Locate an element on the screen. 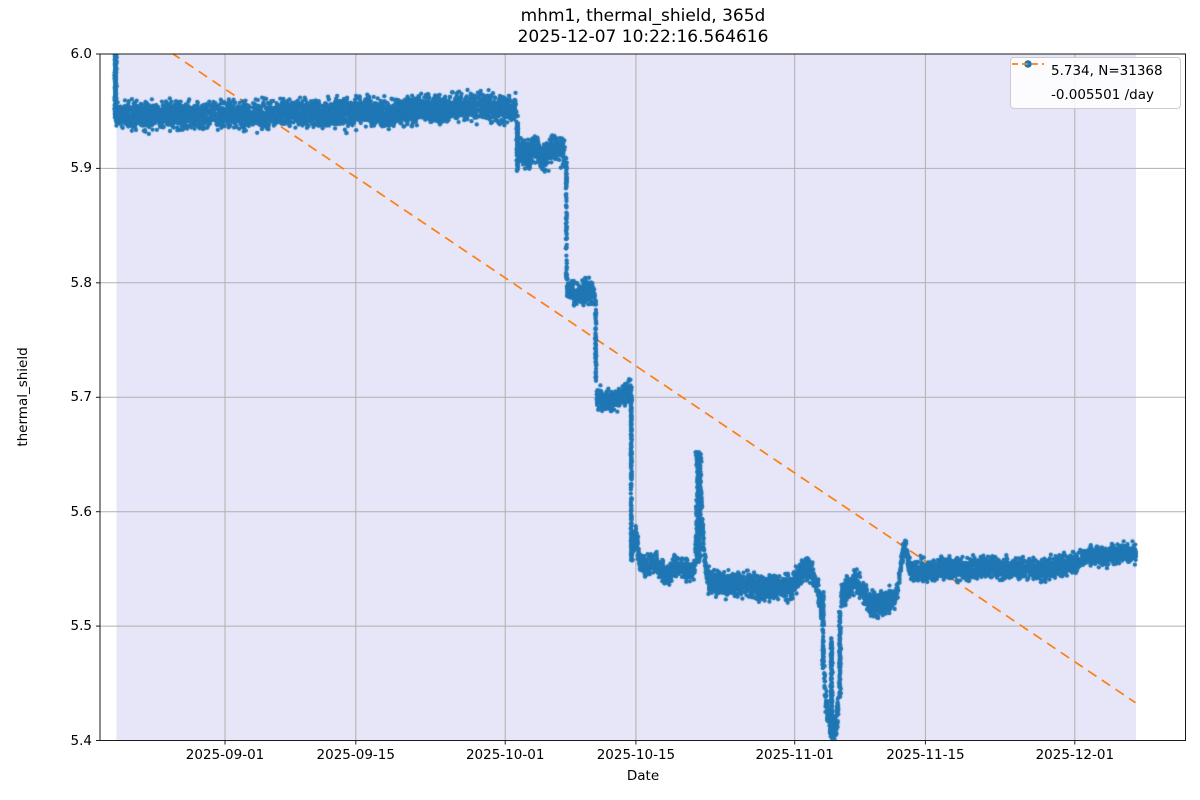  y-tick-label: 5.5 is located at coordinates (81, 626).